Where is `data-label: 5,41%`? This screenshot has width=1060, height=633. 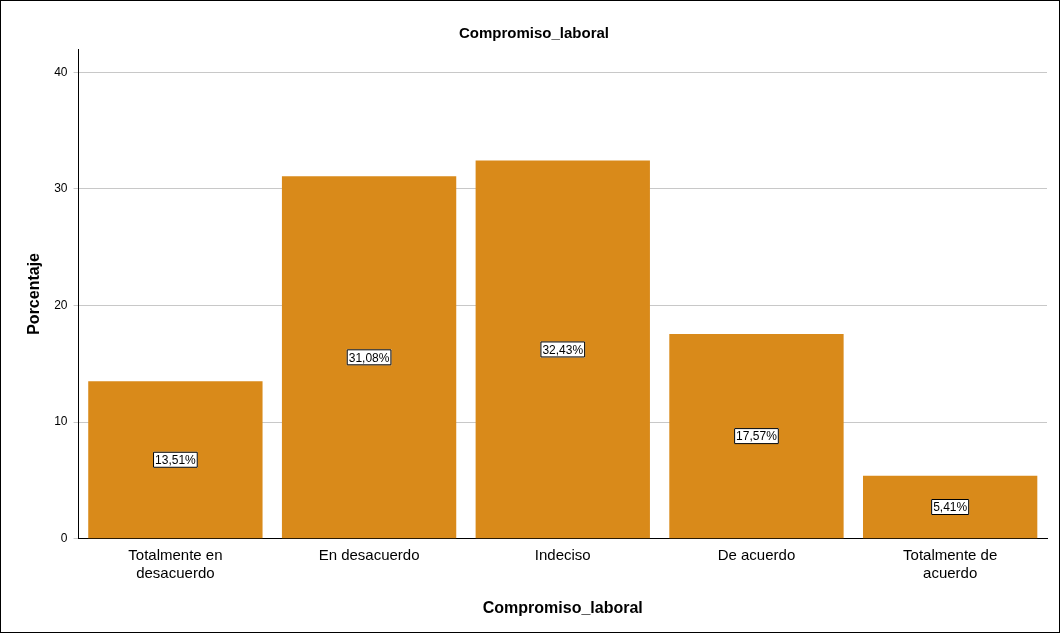 data-label: 5,41% is located at coordinates (950, 507).